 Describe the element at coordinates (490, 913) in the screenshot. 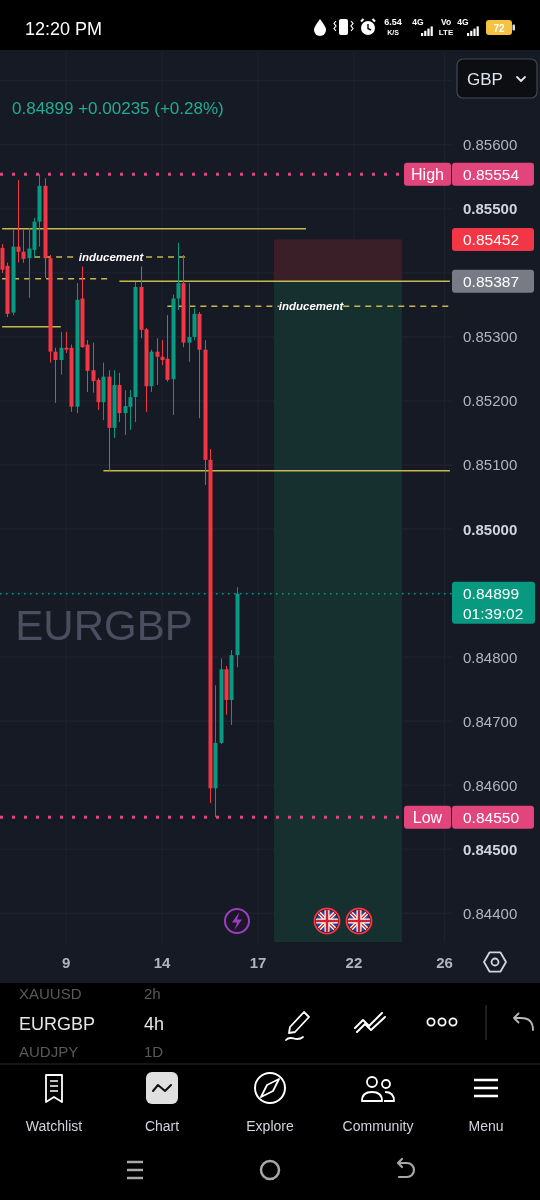

I see `y-tick-label: 0.84400` at that location.